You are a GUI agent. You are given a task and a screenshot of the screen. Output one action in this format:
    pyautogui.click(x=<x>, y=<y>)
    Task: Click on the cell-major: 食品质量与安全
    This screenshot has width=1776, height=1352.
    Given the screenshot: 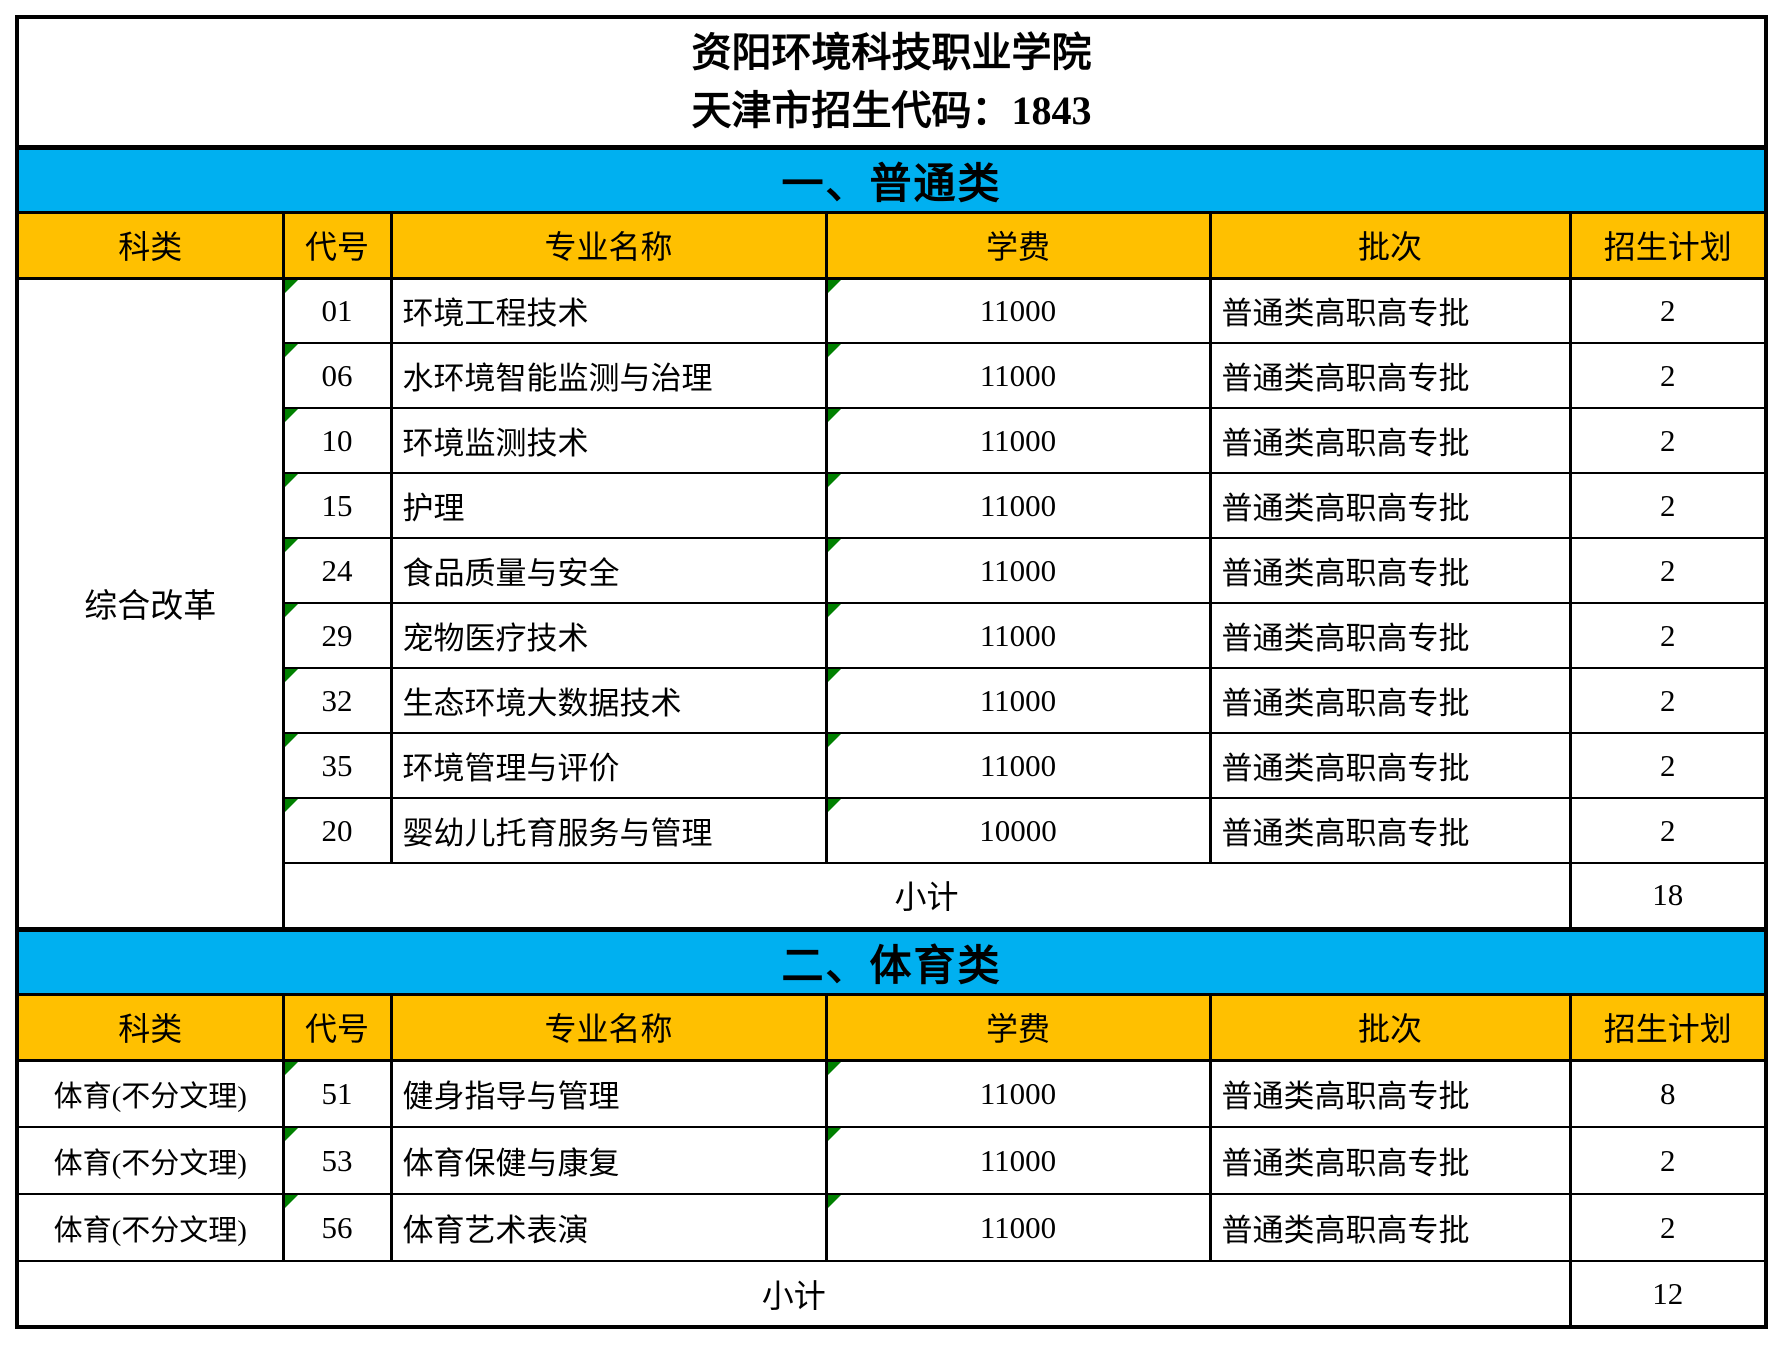 What is the action you would take?
    pyautogui.click(x=608, y=570)
    